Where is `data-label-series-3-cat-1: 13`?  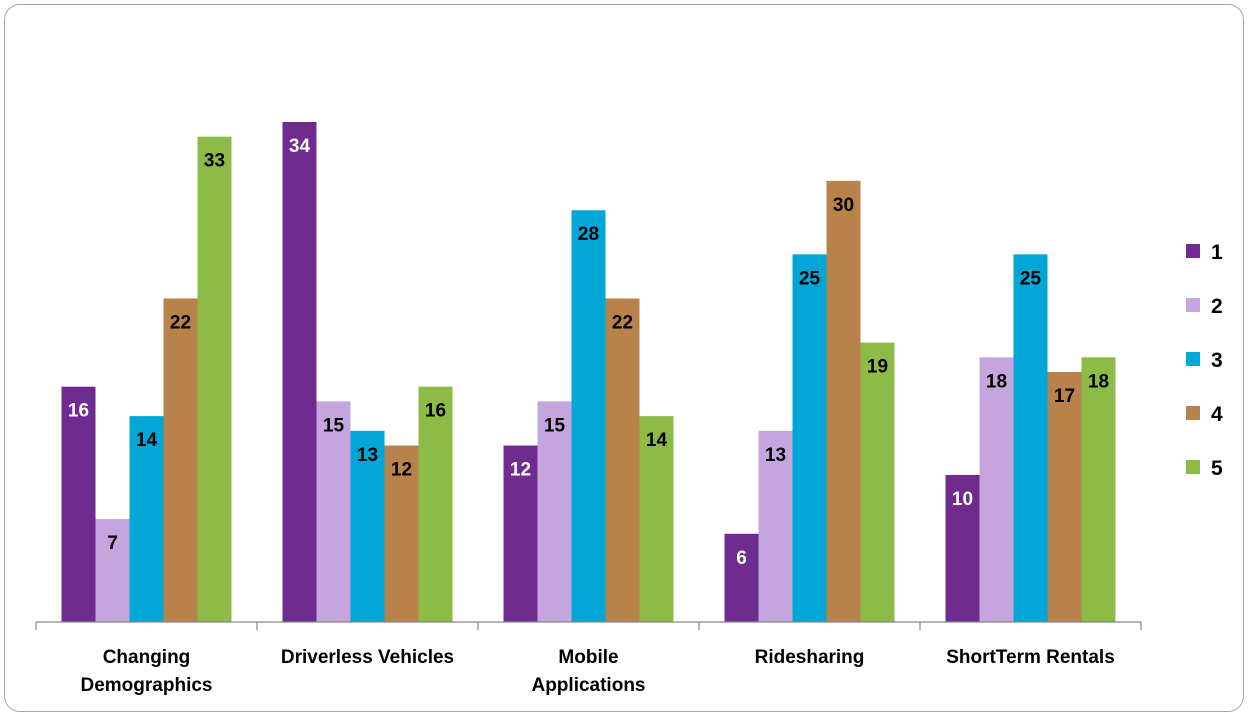 data-label-series-3-cat-1: 13 is located at coordinates (367, 455).